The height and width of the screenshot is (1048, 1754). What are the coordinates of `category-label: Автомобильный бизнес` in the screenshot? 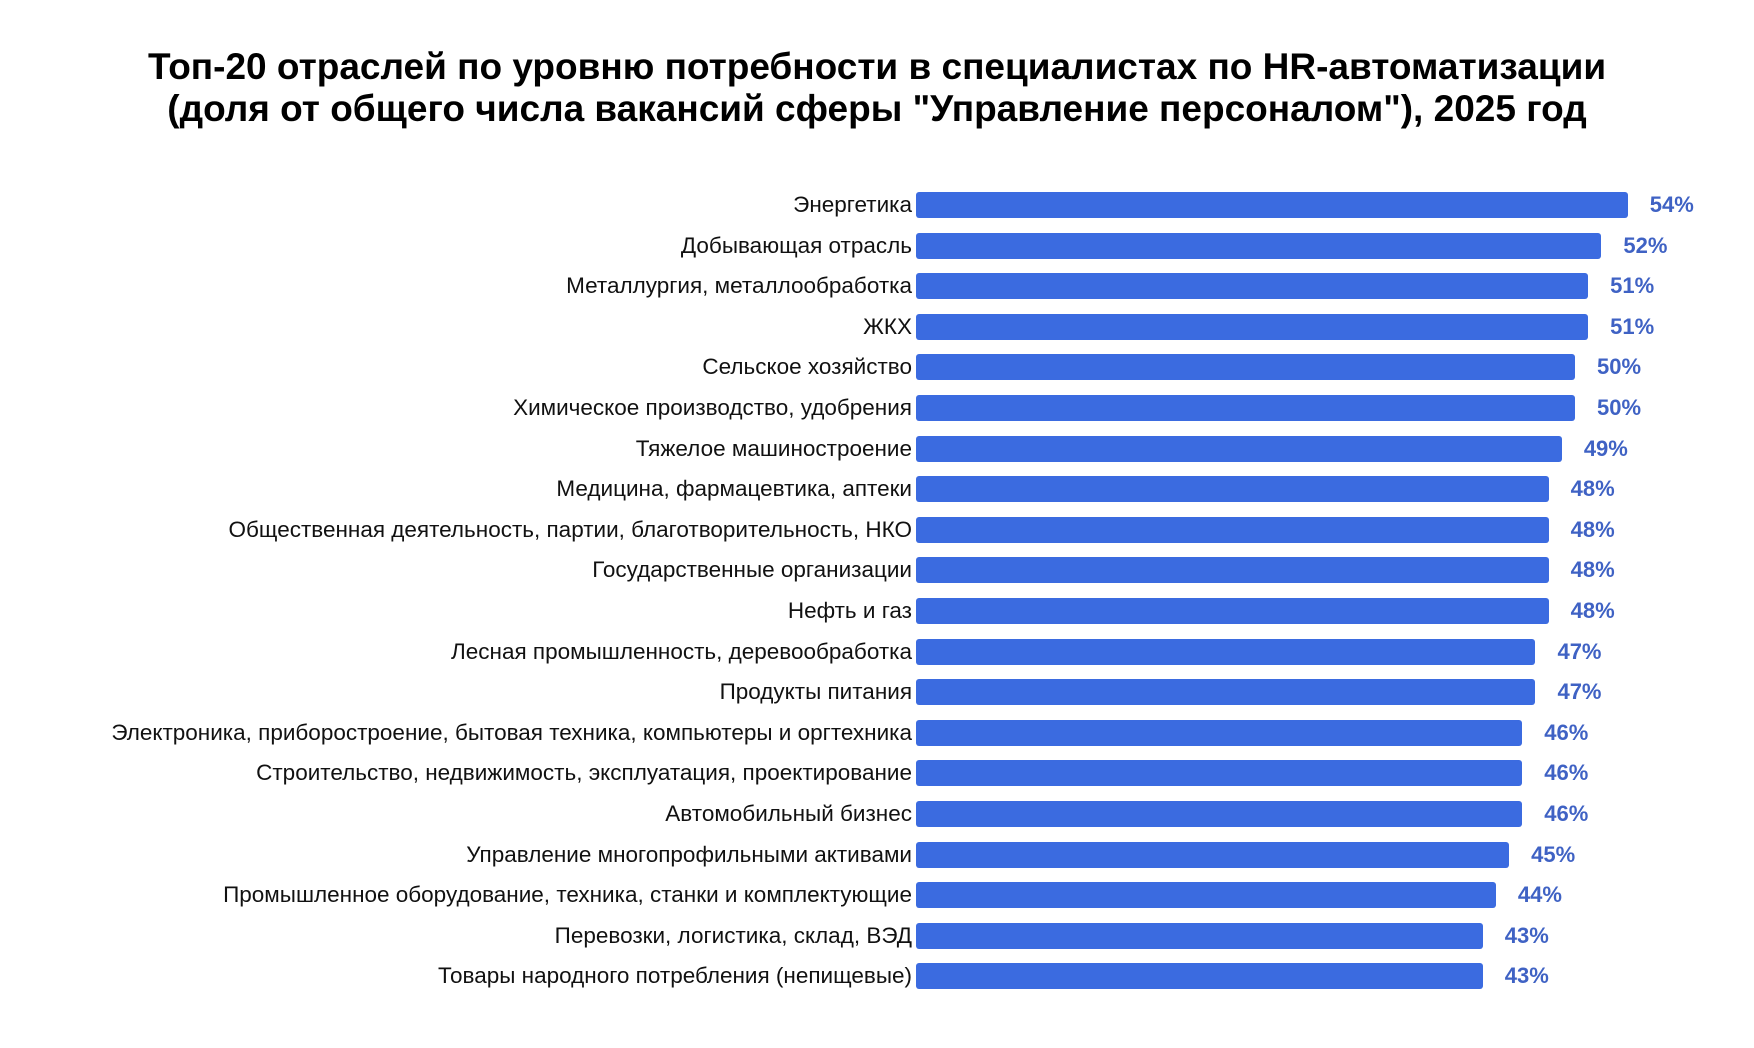 It's located at (788, 813).